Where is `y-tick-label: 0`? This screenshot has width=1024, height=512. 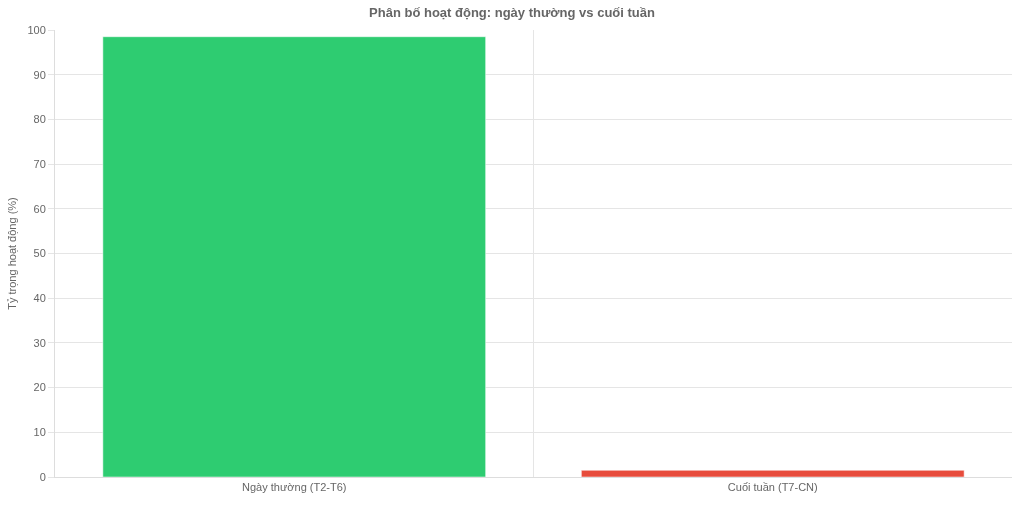
y-tick-label: 0 is located at coordinates (42, 476).